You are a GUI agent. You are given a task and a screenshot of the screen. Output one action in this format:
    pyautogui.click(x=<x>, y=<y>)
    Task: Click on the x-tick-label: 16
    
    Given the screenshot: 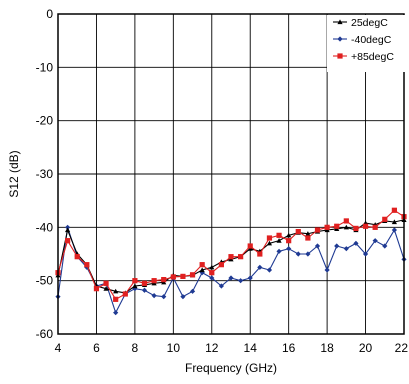 What is the action you would take?
    pyautogui.click(x=289, y=348)
    